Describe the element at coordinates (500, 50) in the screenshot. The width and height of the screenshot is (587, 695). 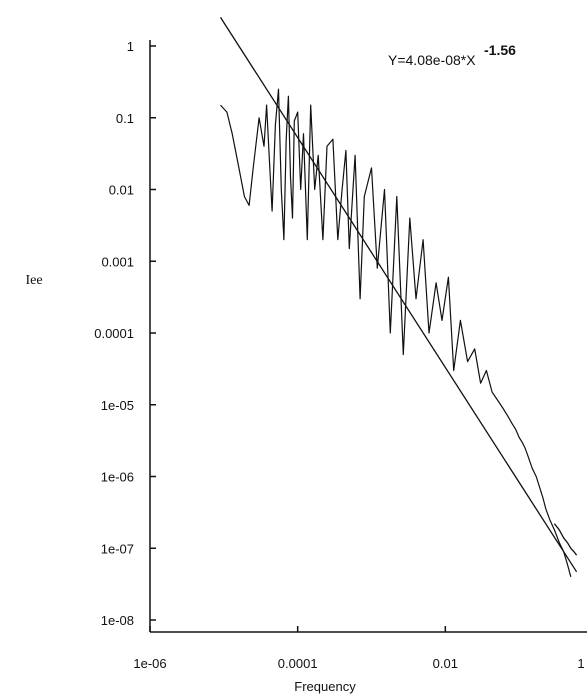
I see `fit-equation-exponent: -1.56` at that location.